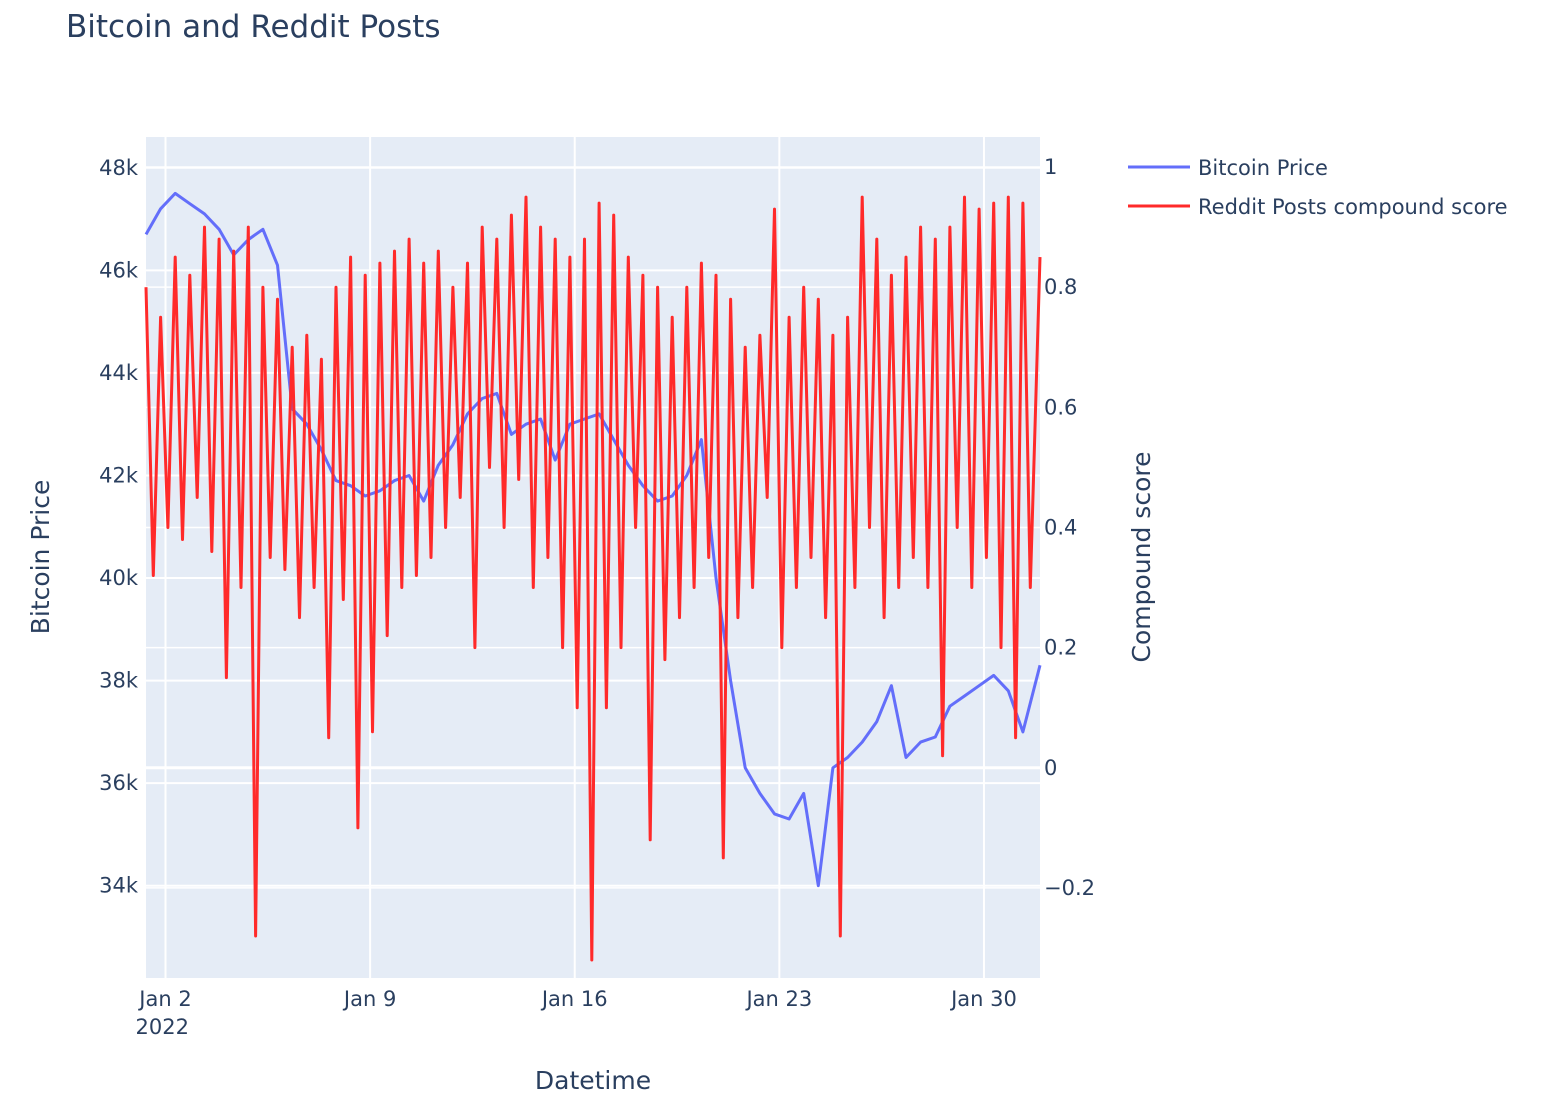  Describe the element at coordinates (1060, 407) in the screenshot. I see `y2-tick-label: 0.6` at that location.